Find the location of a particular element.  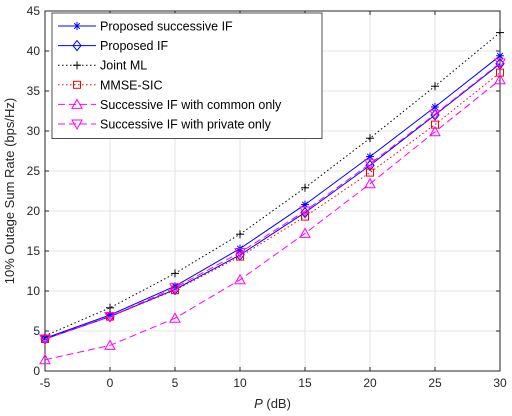

legend-label: Successive IF with common only is located at coordinates (191, 105).